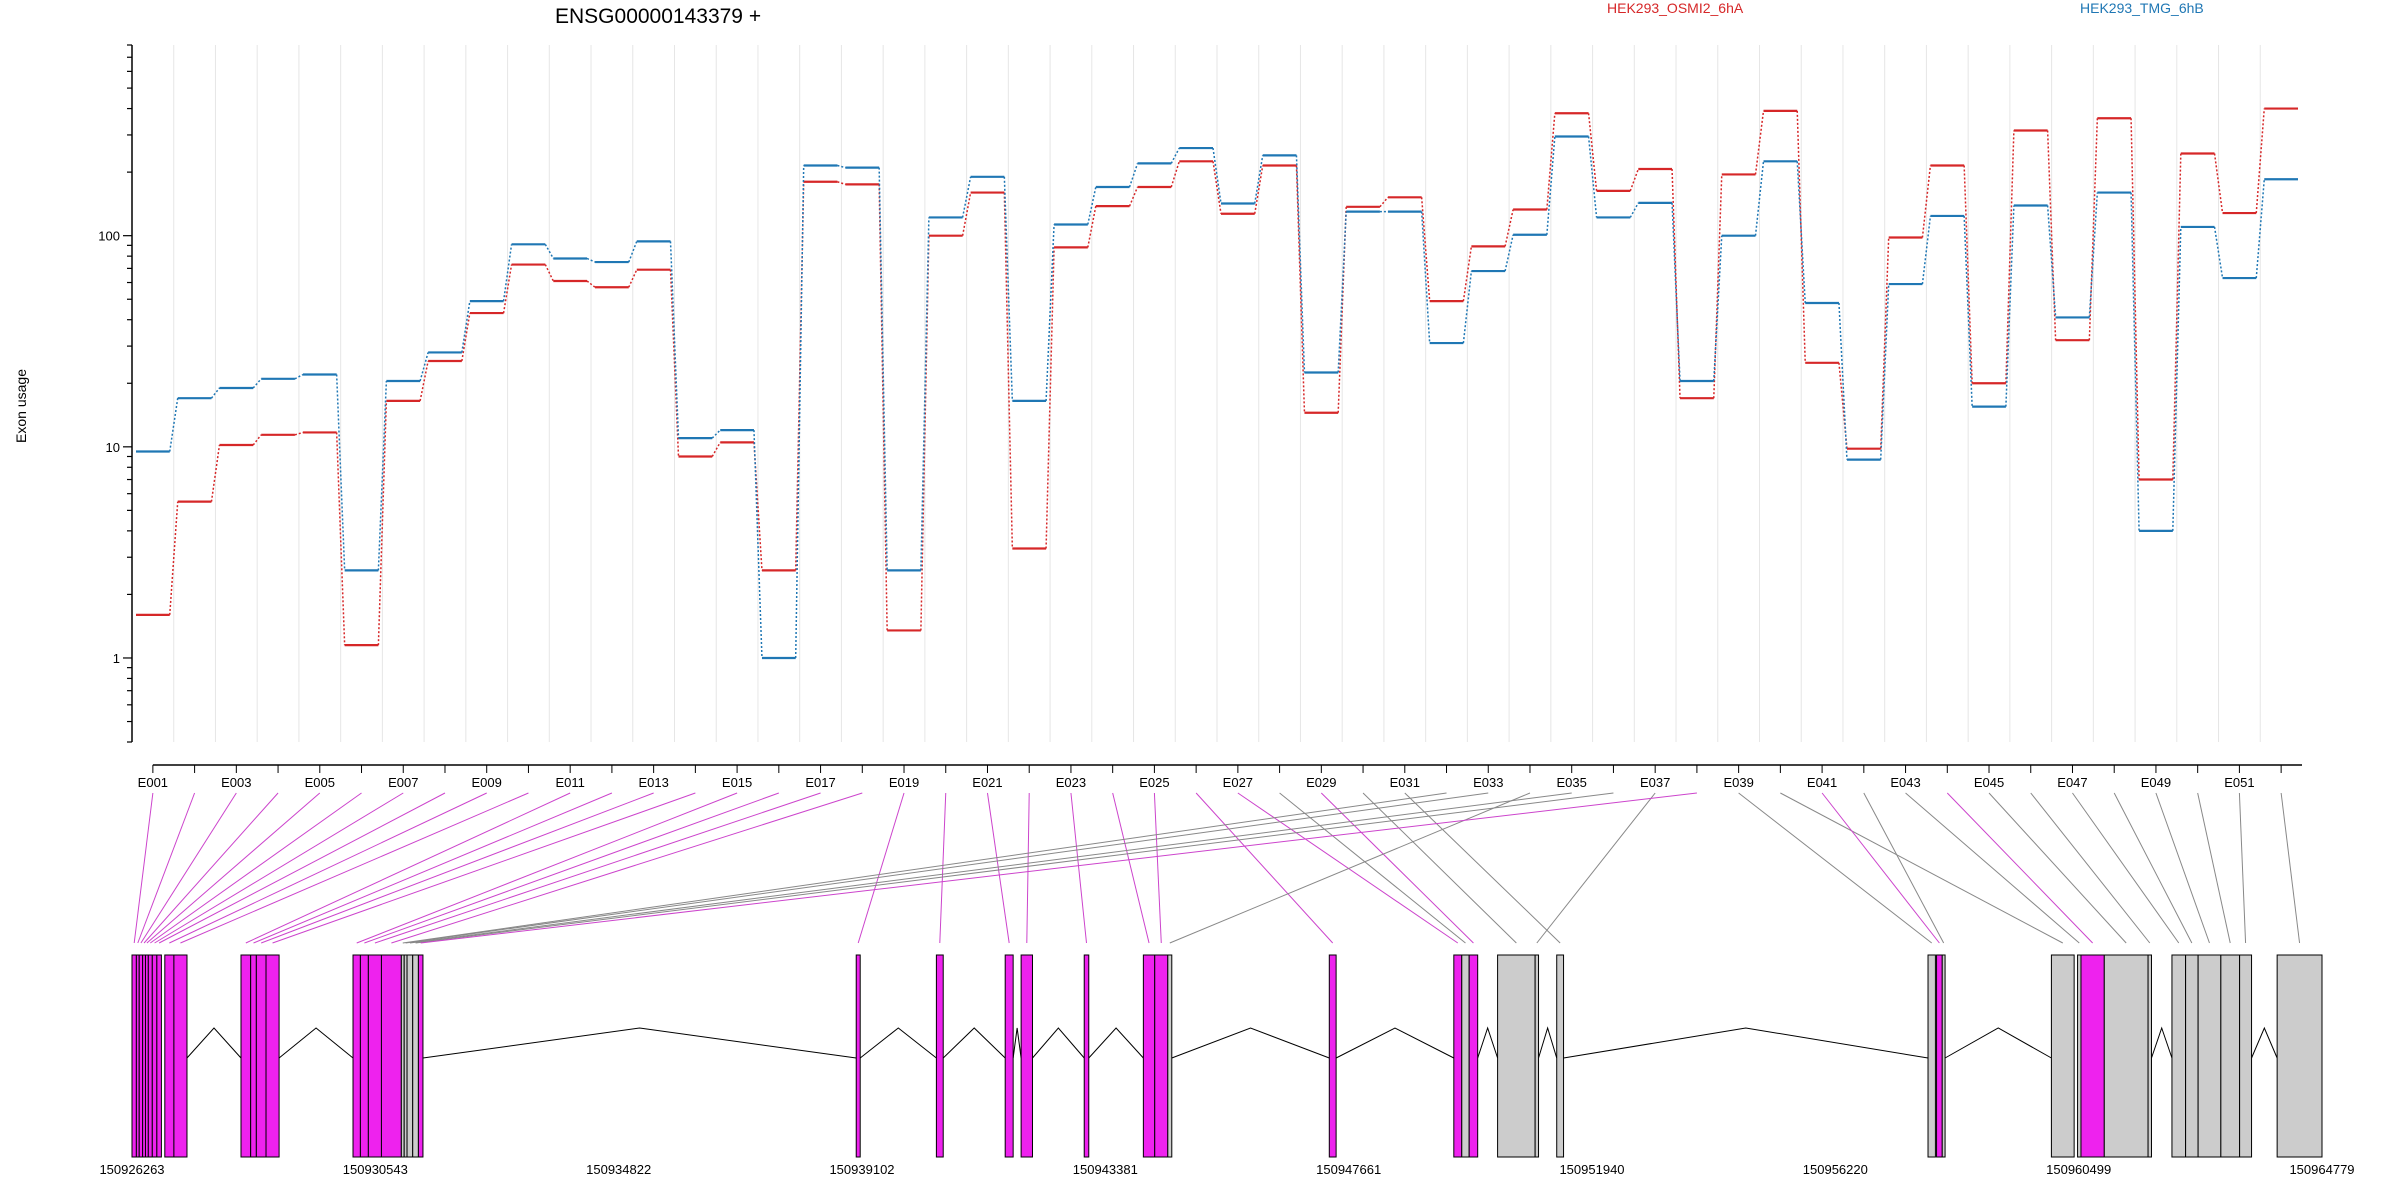  Describe the element at coordinates (116, 658) in the screenshot. I see `y-tick-label: 1` at that location.